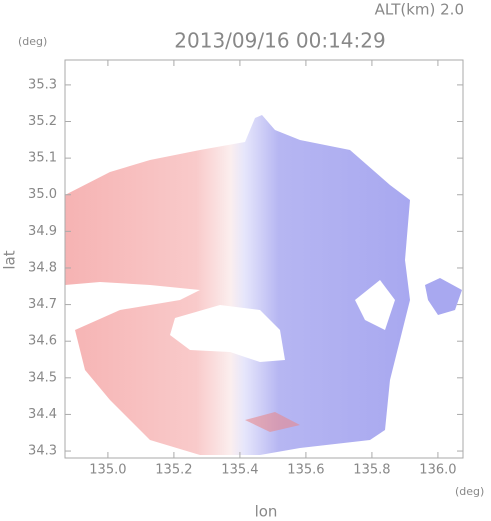 This screenshot has height=521, width=491. Describe the element at coordinates (371, 470) in the screenshot. I see `x-tick-label: 135.8` at that location.